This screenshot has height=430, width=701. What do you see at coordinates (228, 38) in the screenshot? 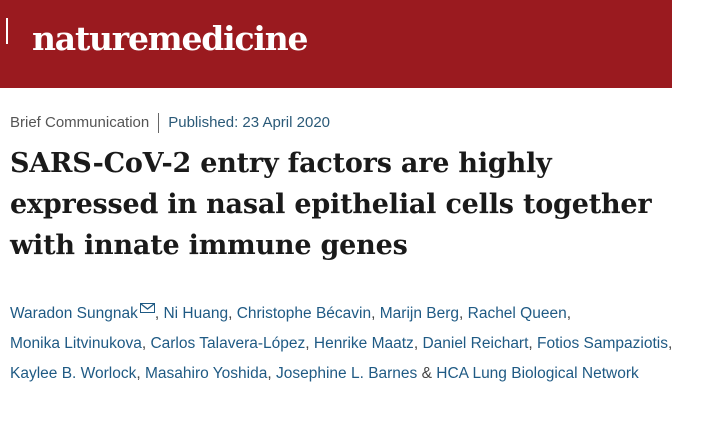
I see `logo-word-medicine: medicine` at bounding box center [228, 38].